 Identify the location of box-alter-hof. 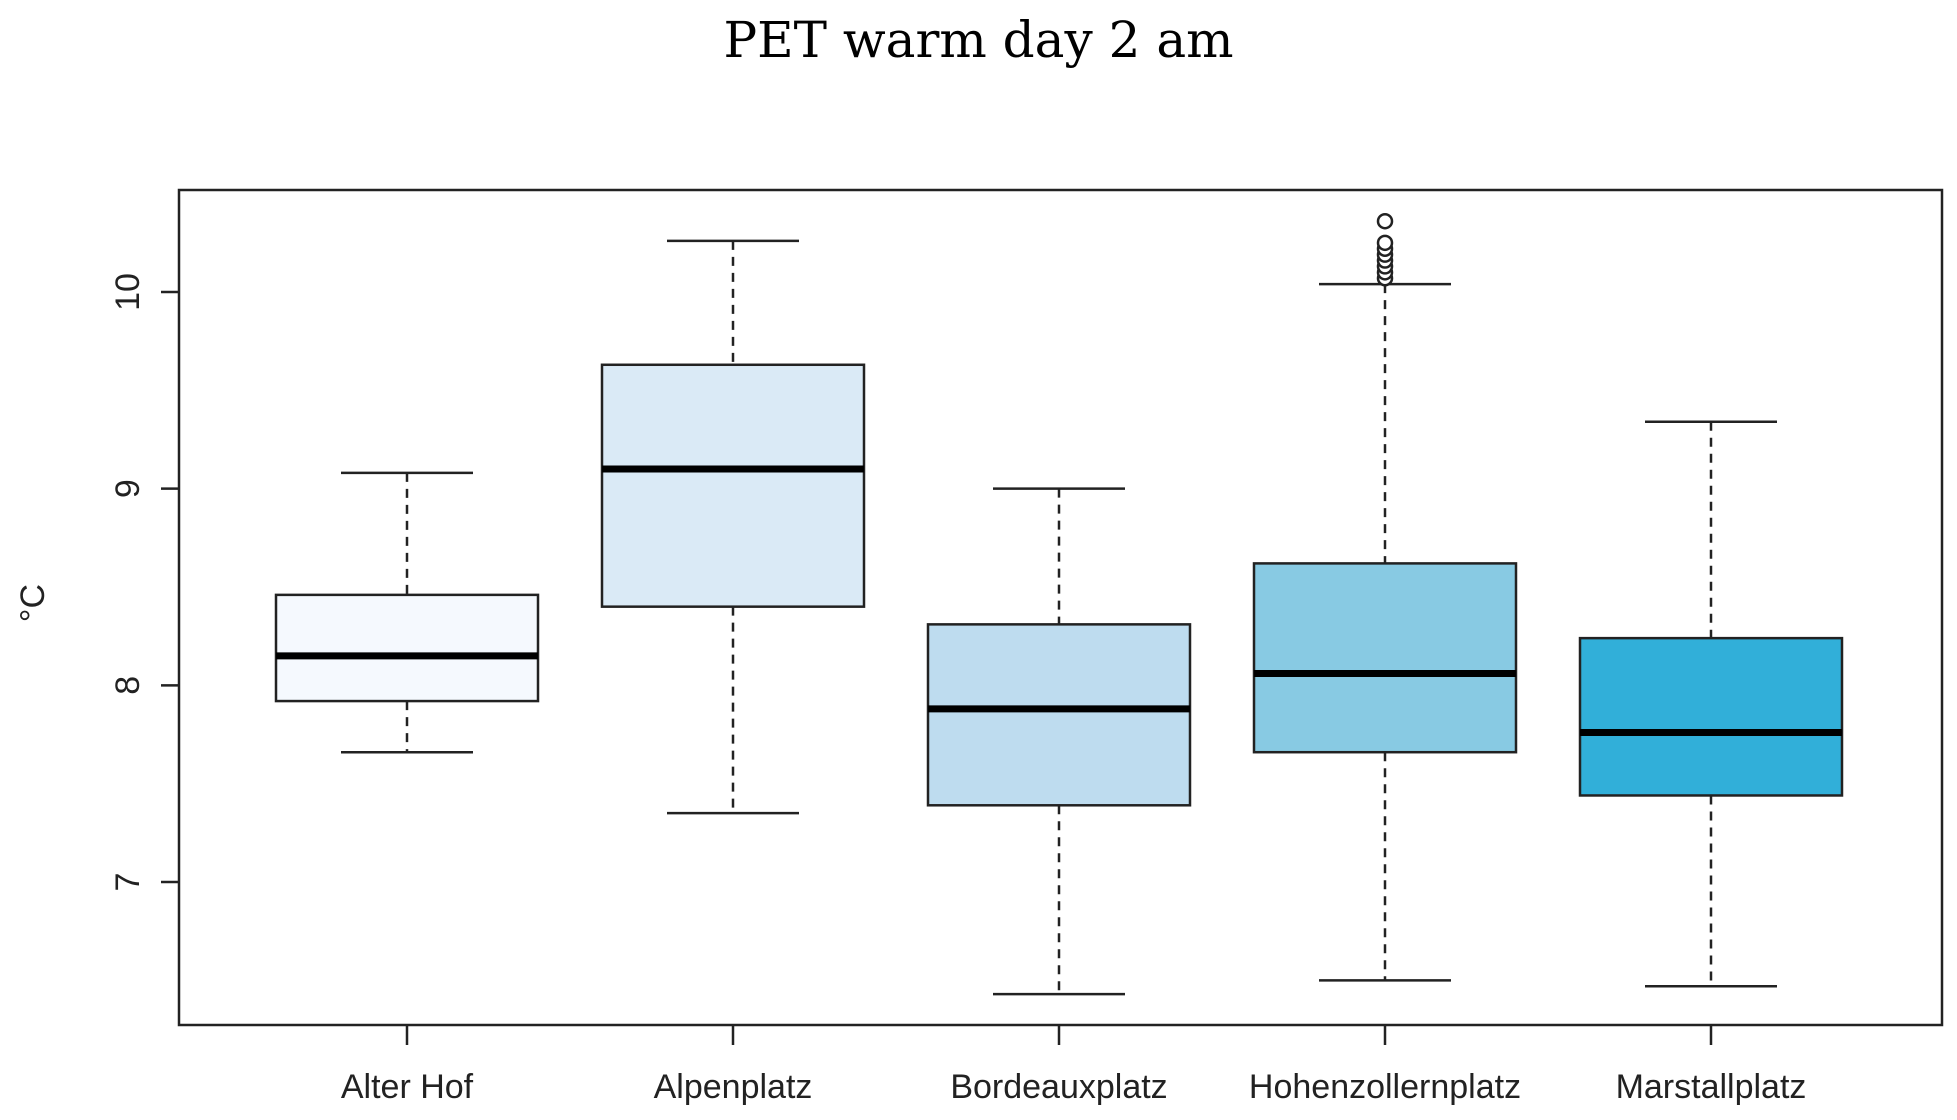
(407, 612).